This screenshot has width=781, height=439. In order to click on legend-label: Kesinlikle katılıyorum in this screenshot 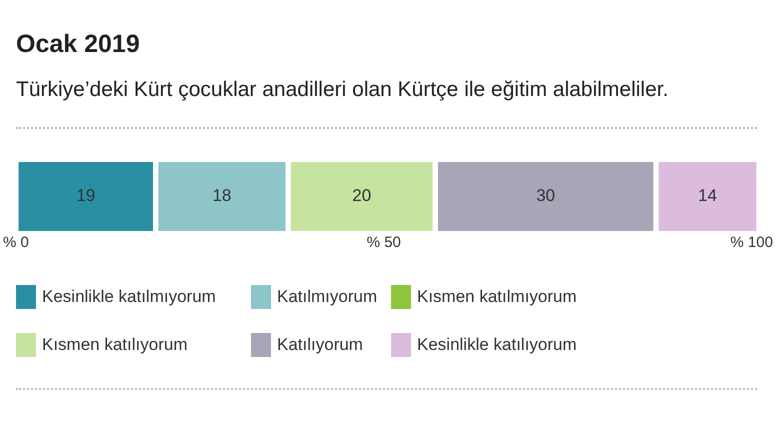, I will do `click(497, 345)`.